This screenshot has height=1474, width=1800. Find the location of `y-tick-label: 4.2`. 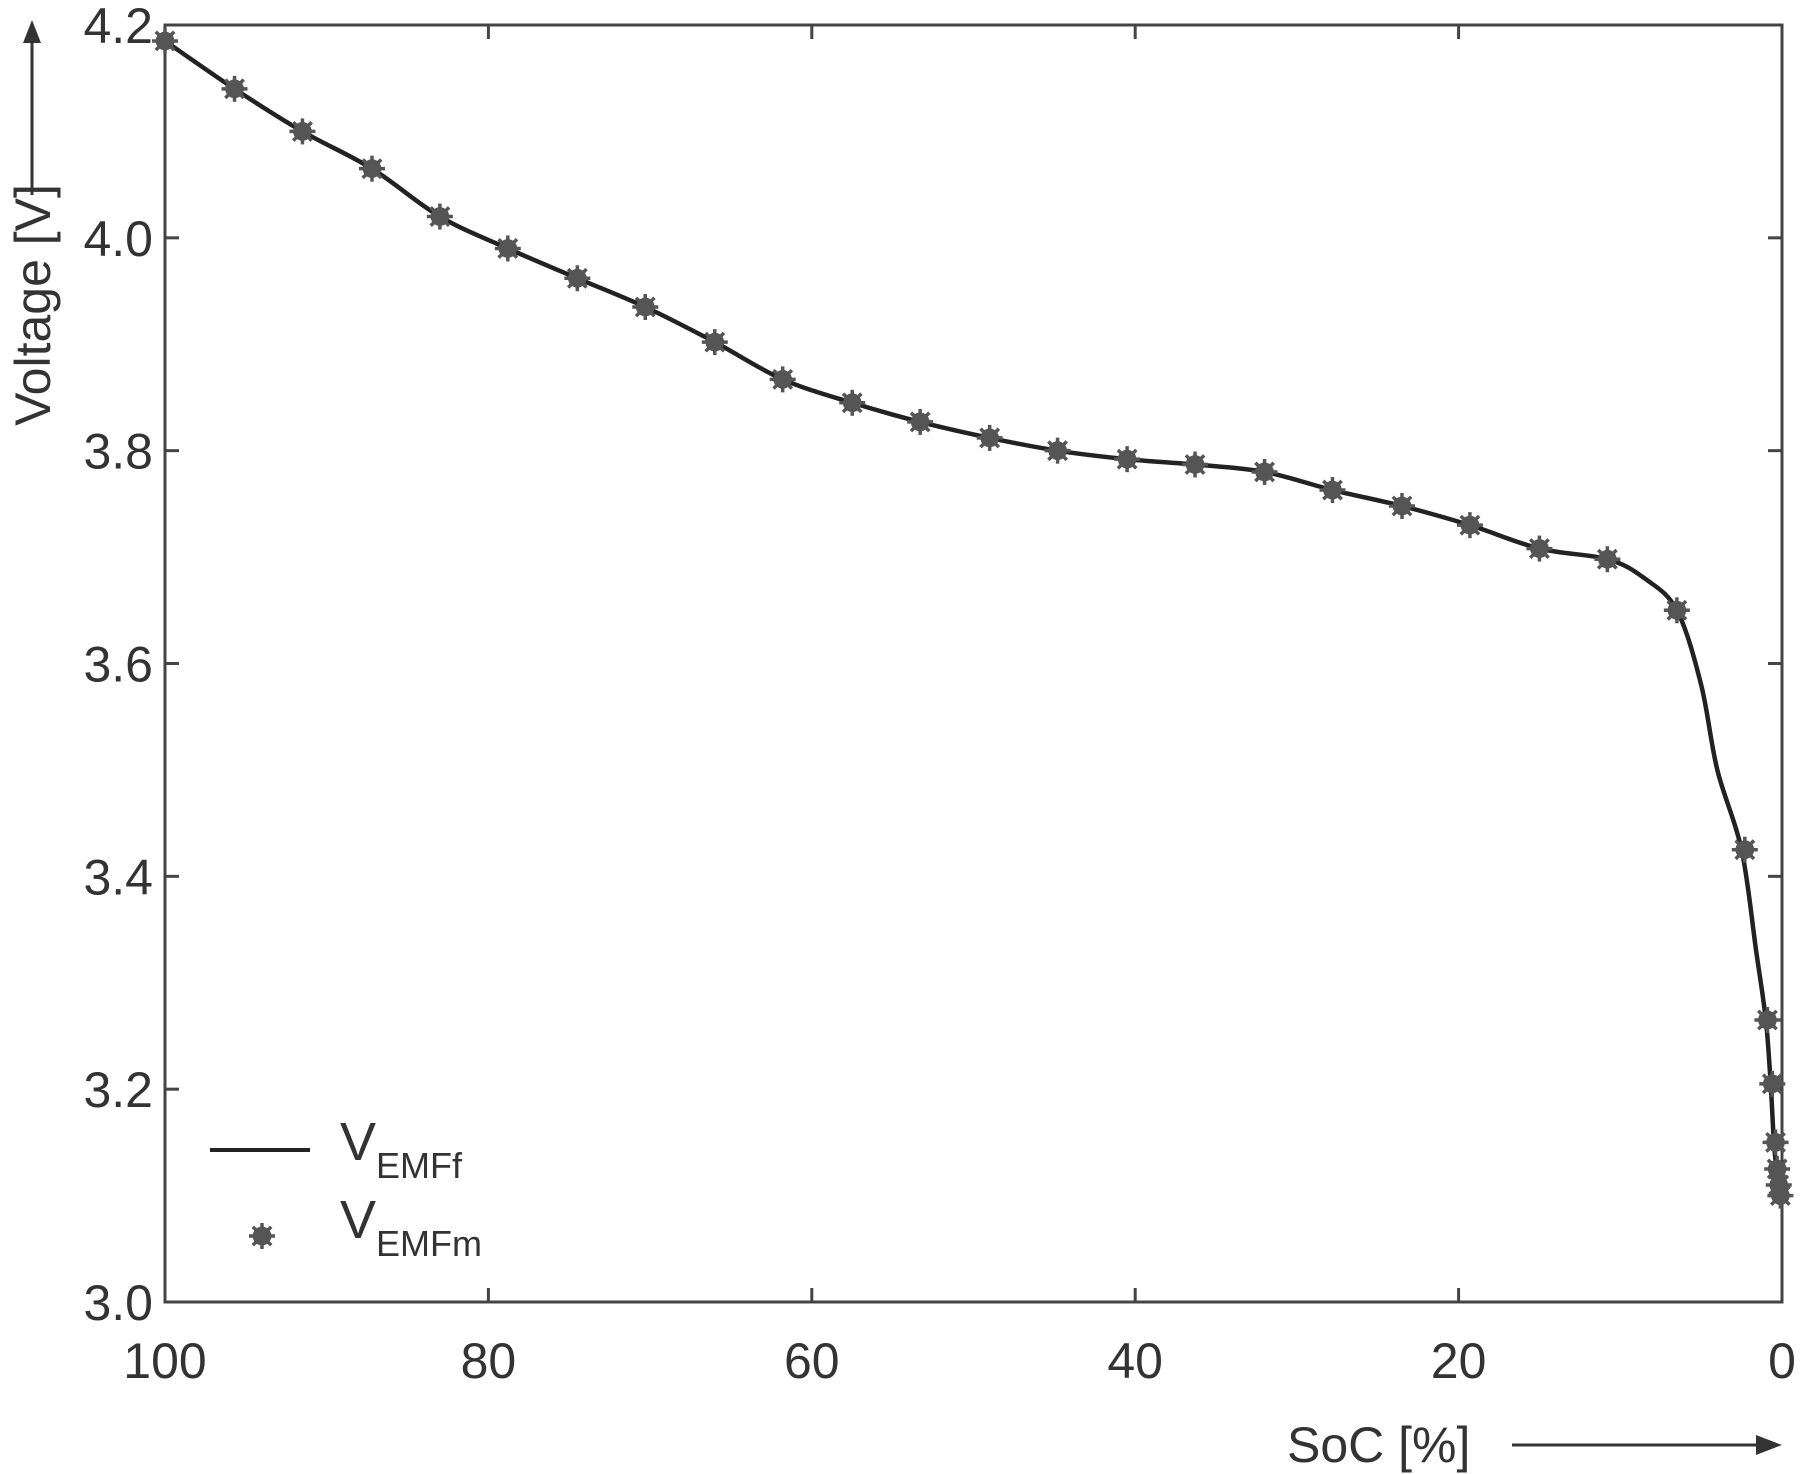

y-tick-label: 4.2 is located at coordinates (118, 27).